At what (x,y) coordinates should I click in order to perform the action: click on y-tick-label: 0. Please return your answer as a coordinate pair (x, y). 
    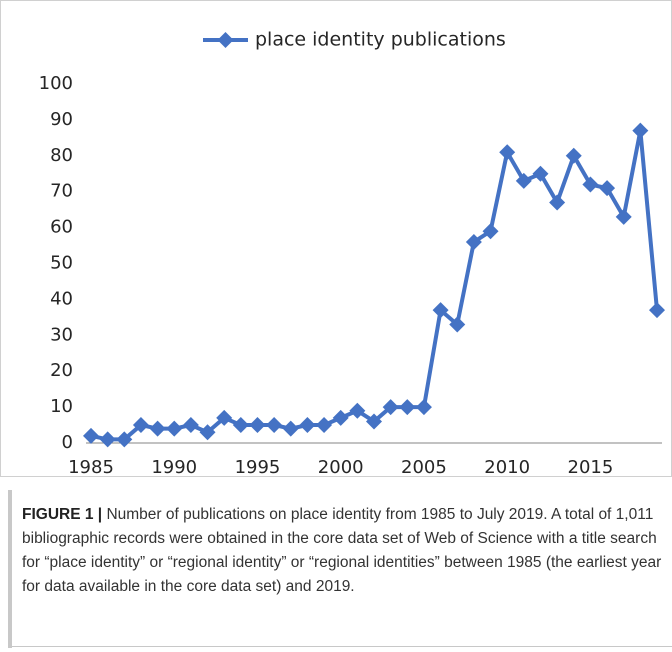
    Looking at the image, I should click on (67, 442).